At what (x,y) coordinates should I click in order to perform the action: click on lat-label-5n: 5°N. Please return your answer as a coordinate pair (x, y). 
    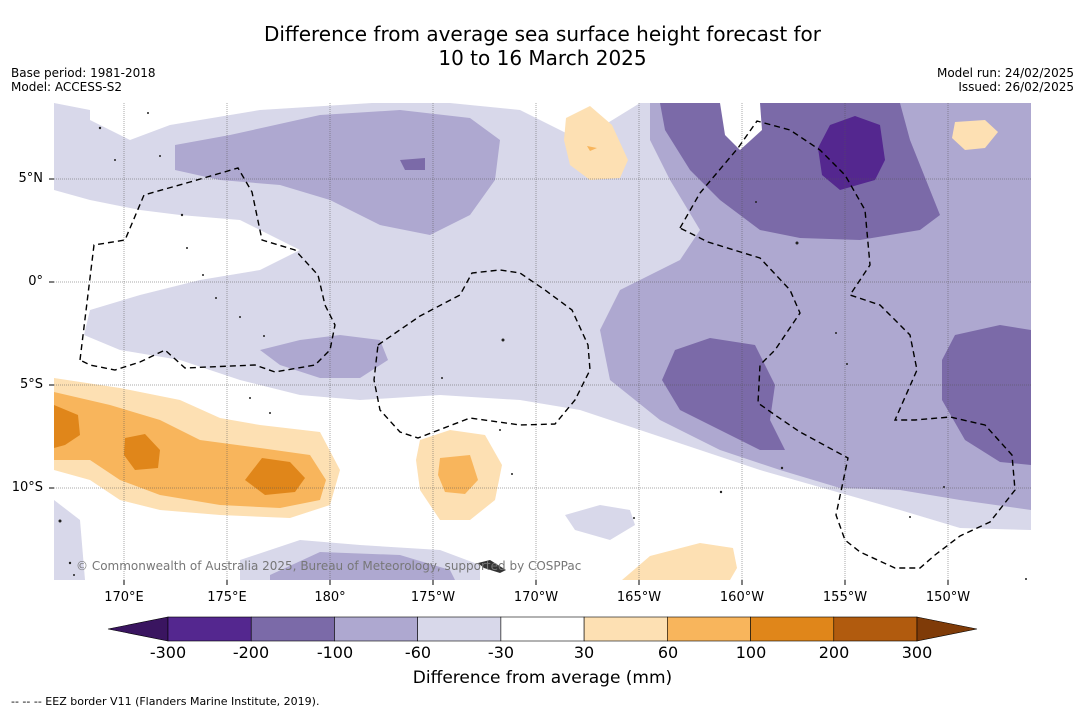
    Looking at the image, I should click on (31, 178).